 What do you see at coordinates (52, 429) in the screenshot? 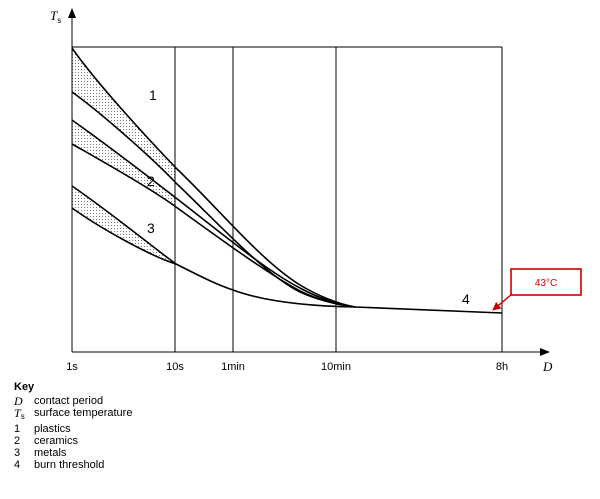
I see `key-text: plastics` at bounding box center [52, 429].